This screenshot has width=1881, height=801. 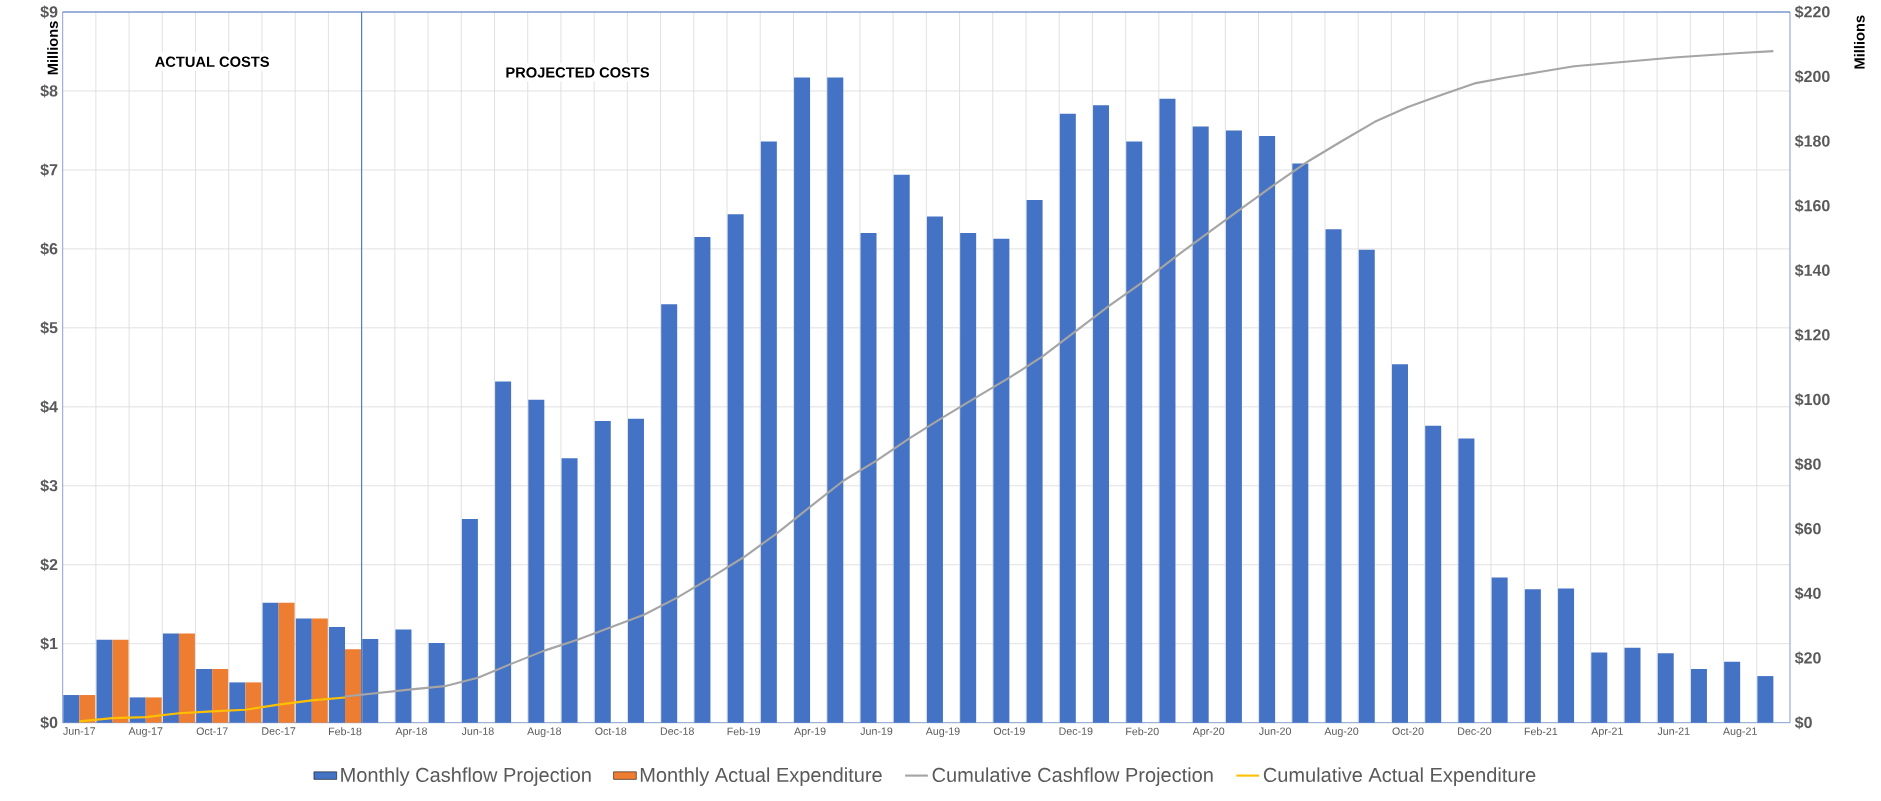 I want to click on y2-tick-label: $100, so click(x=1812, y=400).